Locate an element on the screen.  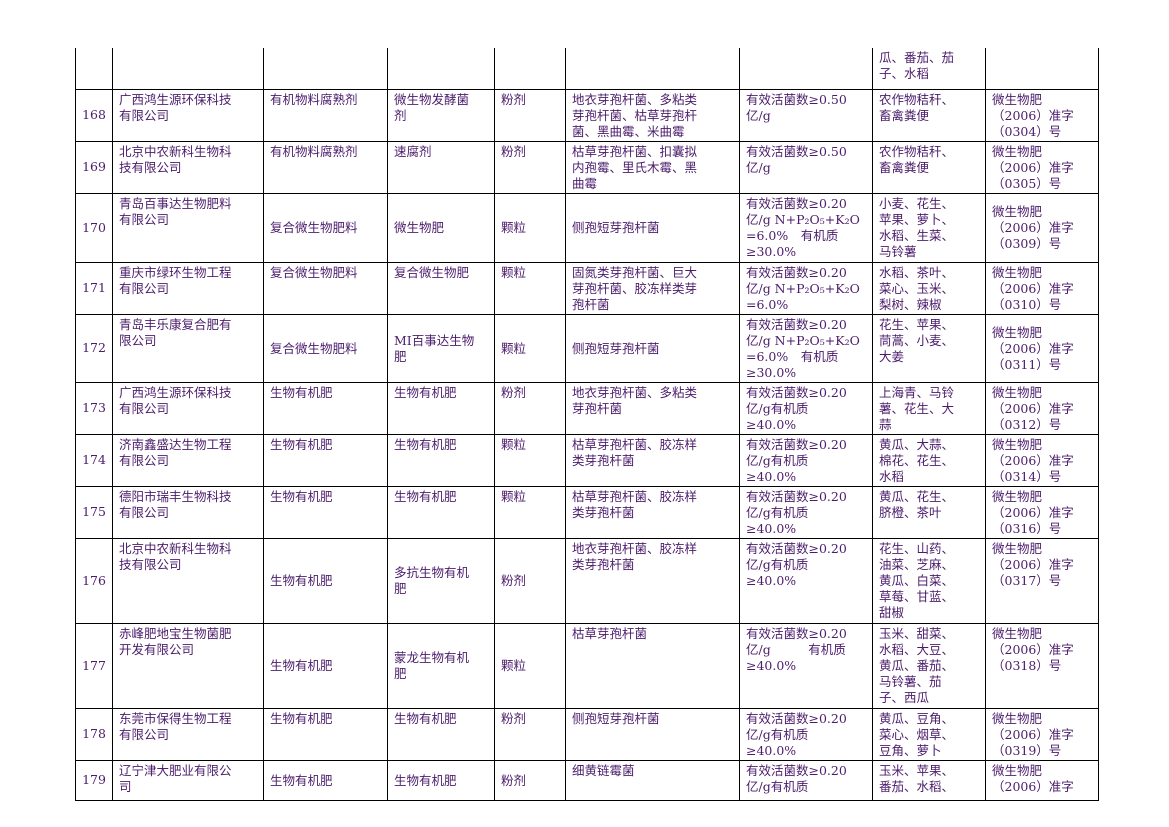
cell-company: 赤峰肥地宝生物菌肥 开发有限公司 is located at coordinates (188, 665).